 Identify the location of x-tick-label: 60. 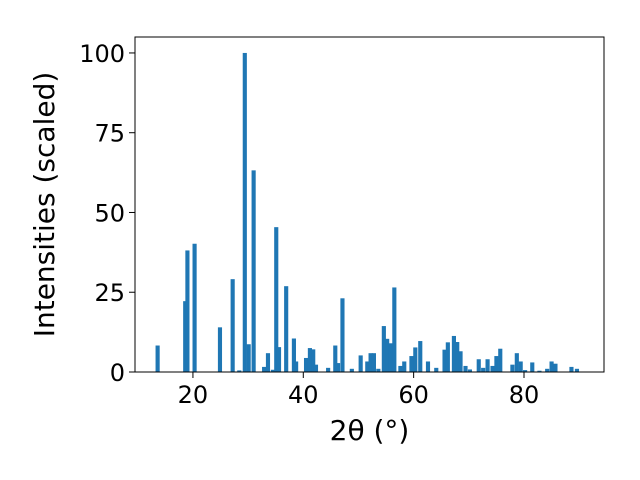
(413, 395).